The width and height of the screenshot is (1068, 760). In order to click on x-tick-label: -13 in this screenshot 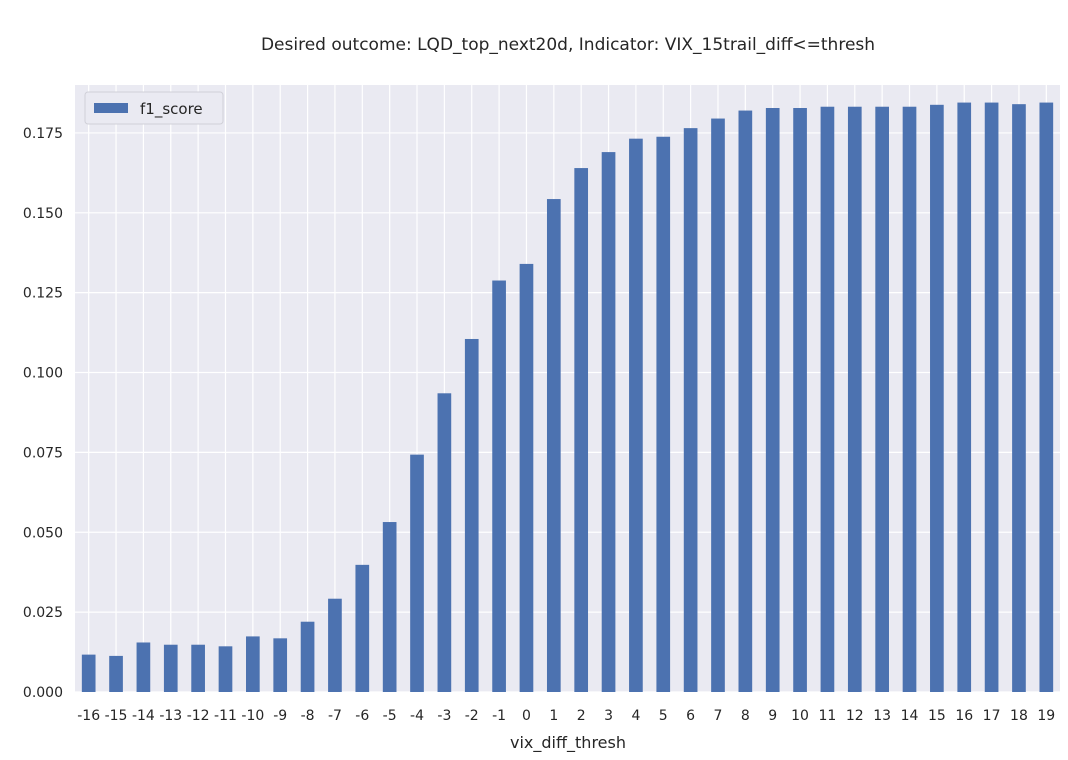, I will do `click(170, 716)`.